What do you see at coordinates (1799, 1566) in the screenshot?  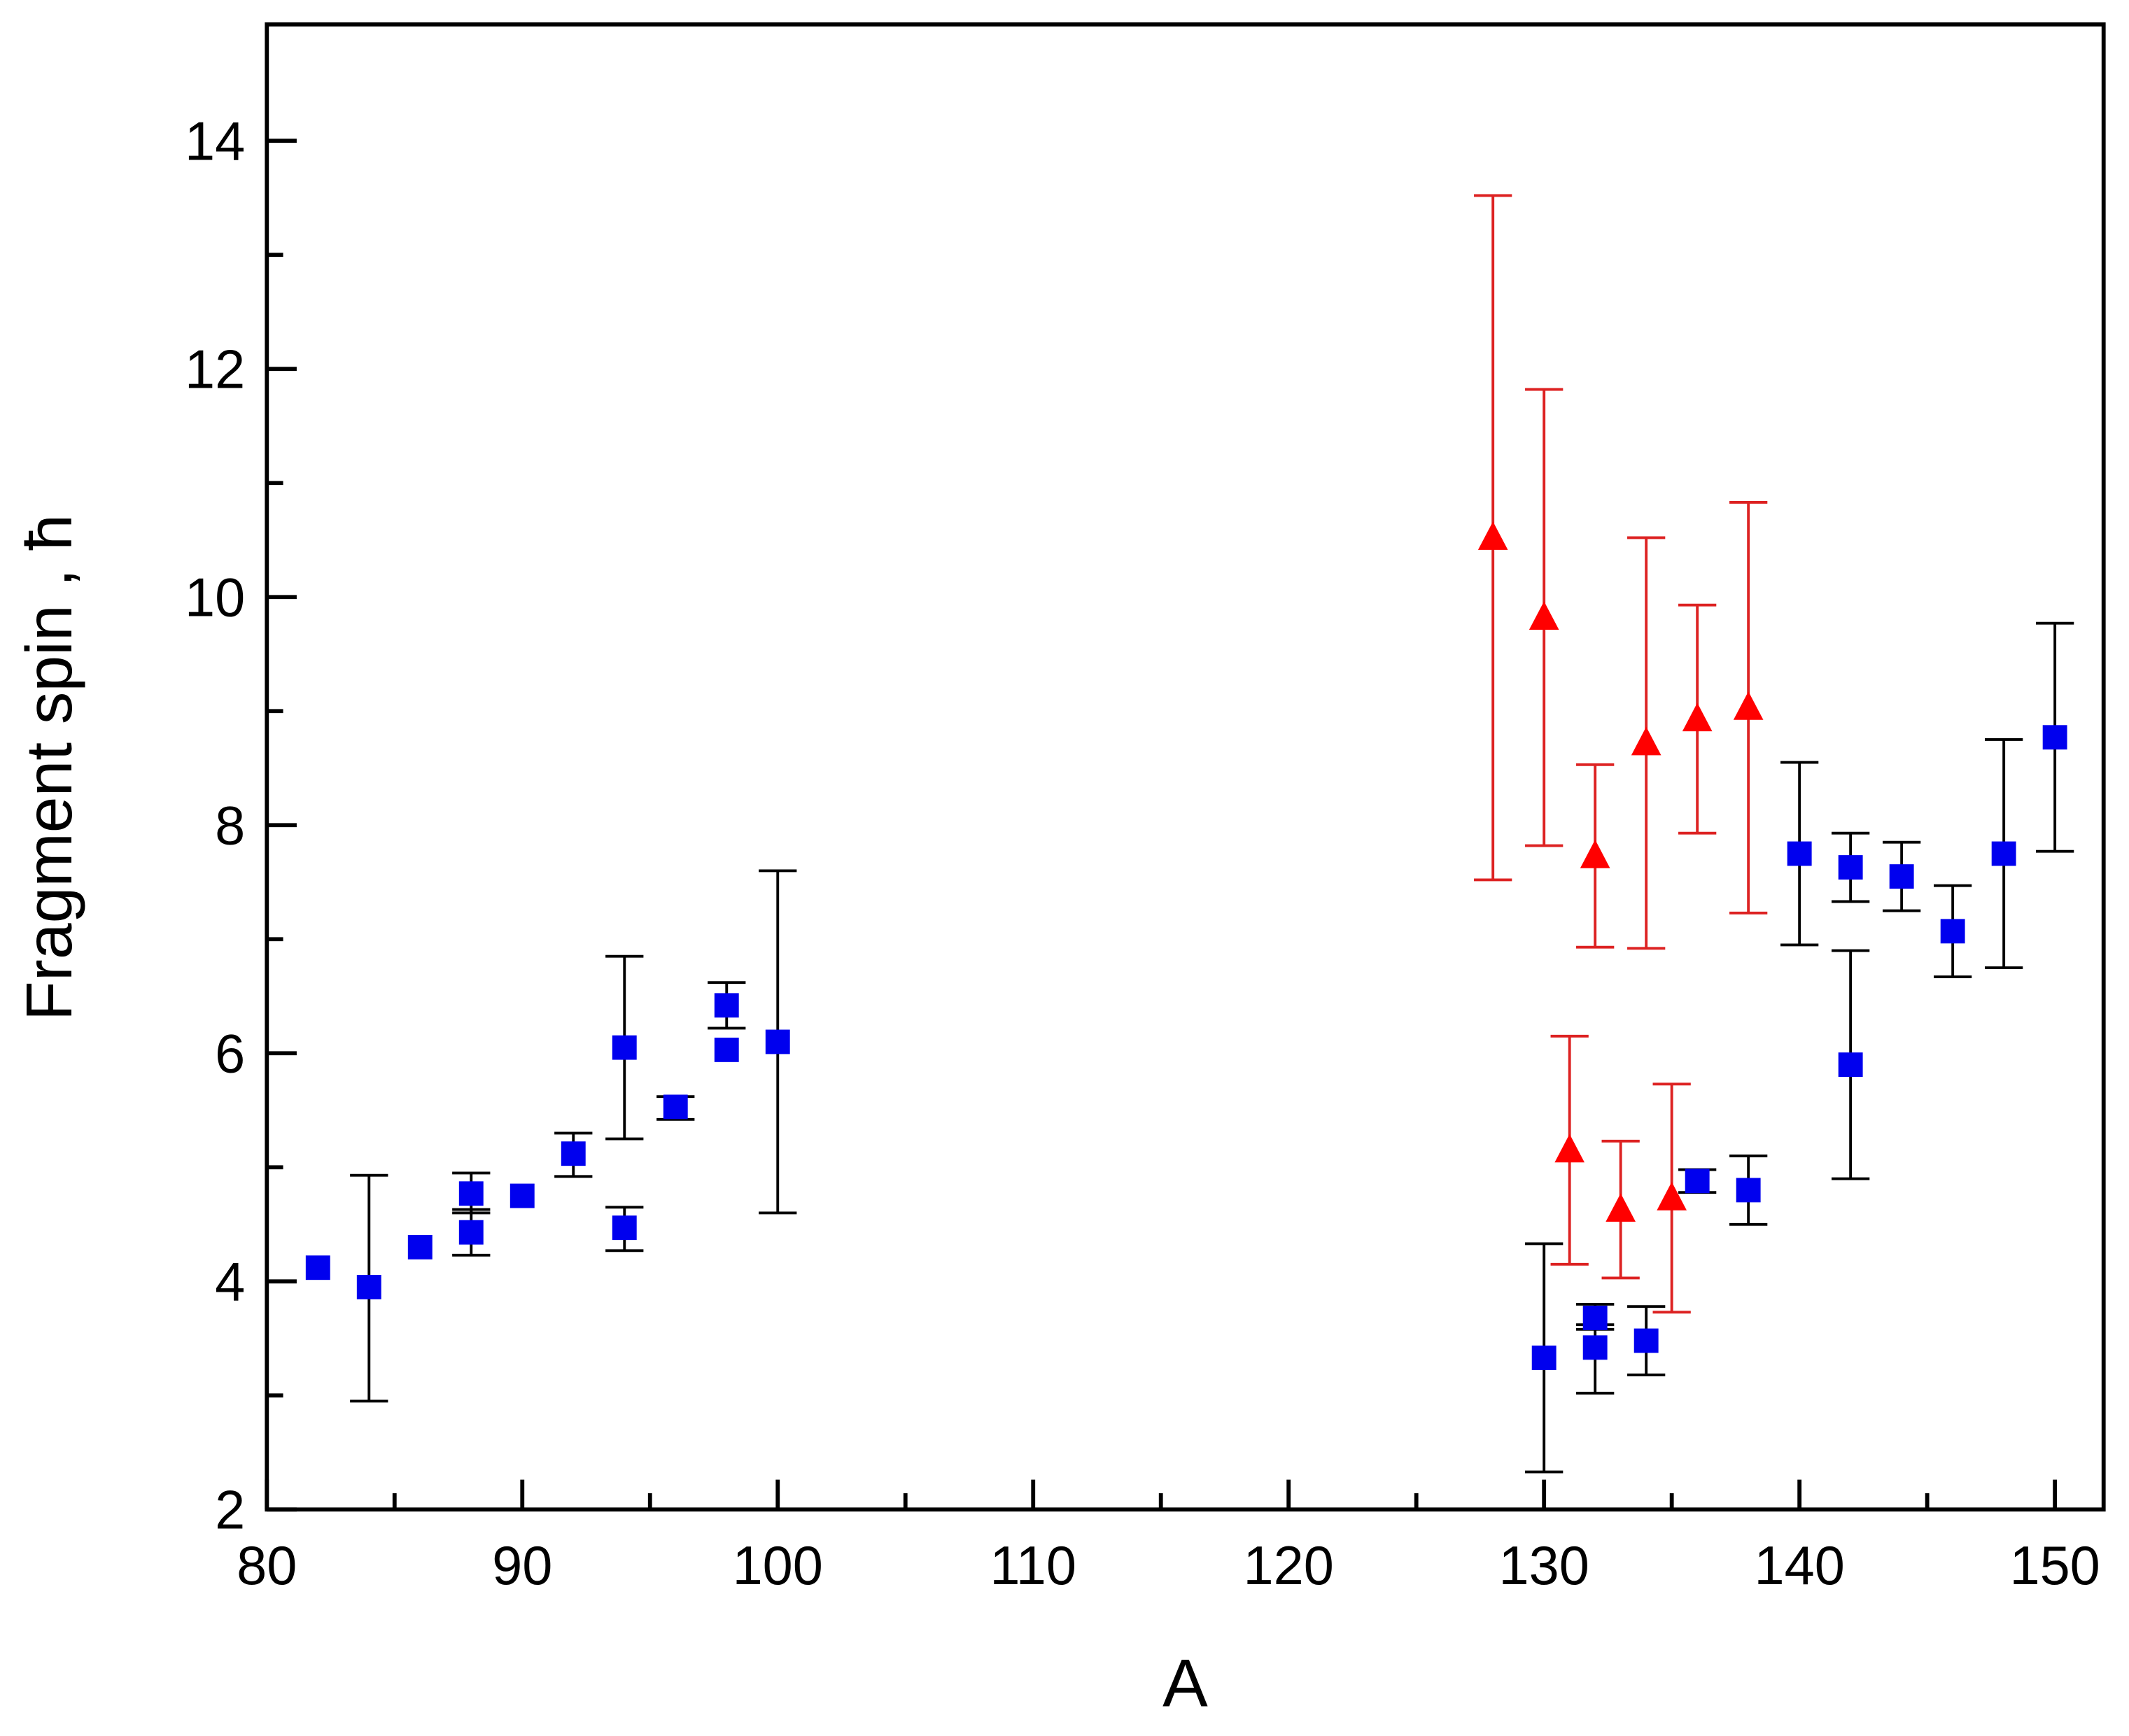 I see `x-tick-label: 140` at bounding box center [1799, 1566].